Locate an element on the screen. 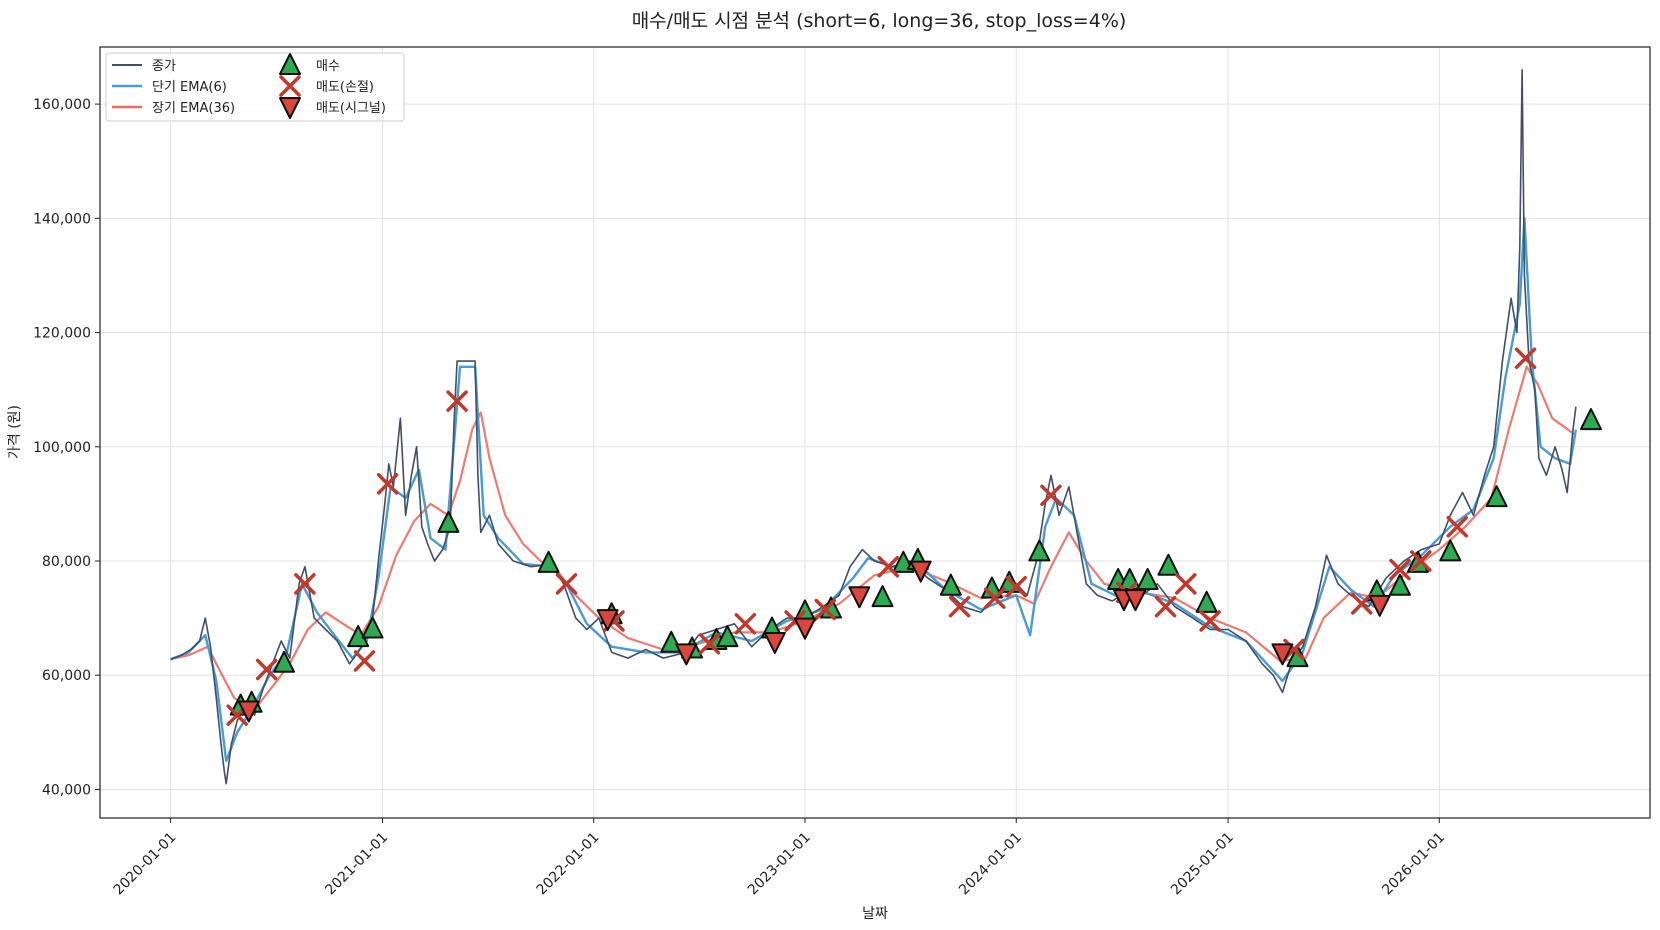 The height and width of the screenshot is (930, 1660). y-tick-label: 100,000 is located at coordinates (62, 448).